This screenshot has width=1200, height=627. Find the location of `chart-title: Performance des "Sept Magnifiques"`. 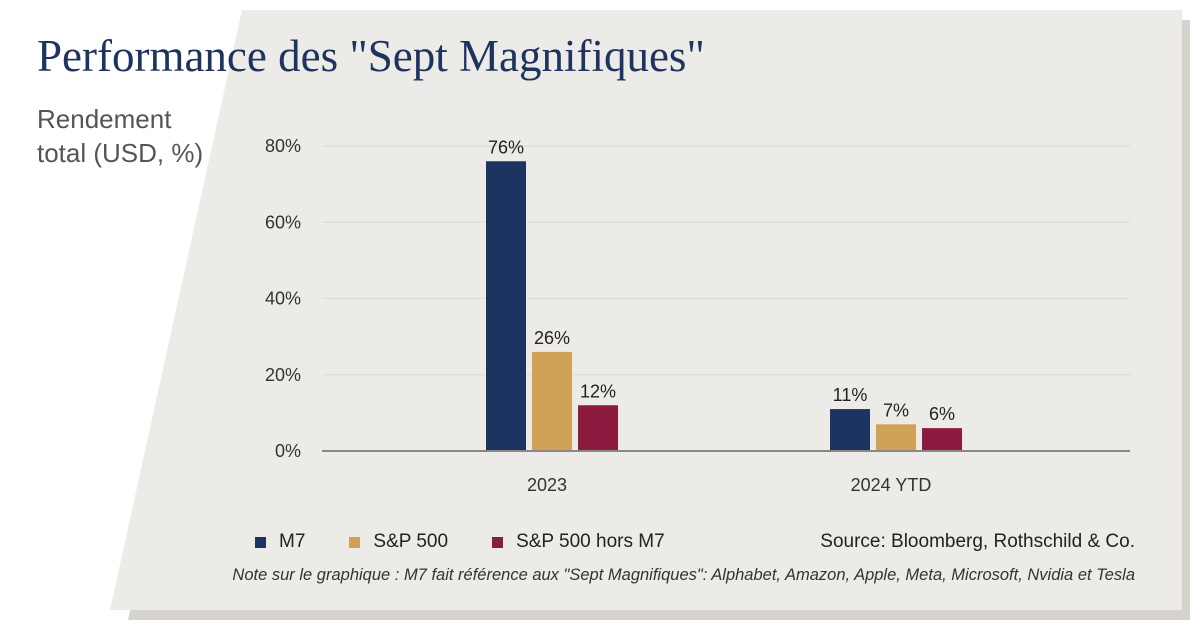

chart-title: Performance des "Sept Magnifiques" is located at coordinates (371, 56).